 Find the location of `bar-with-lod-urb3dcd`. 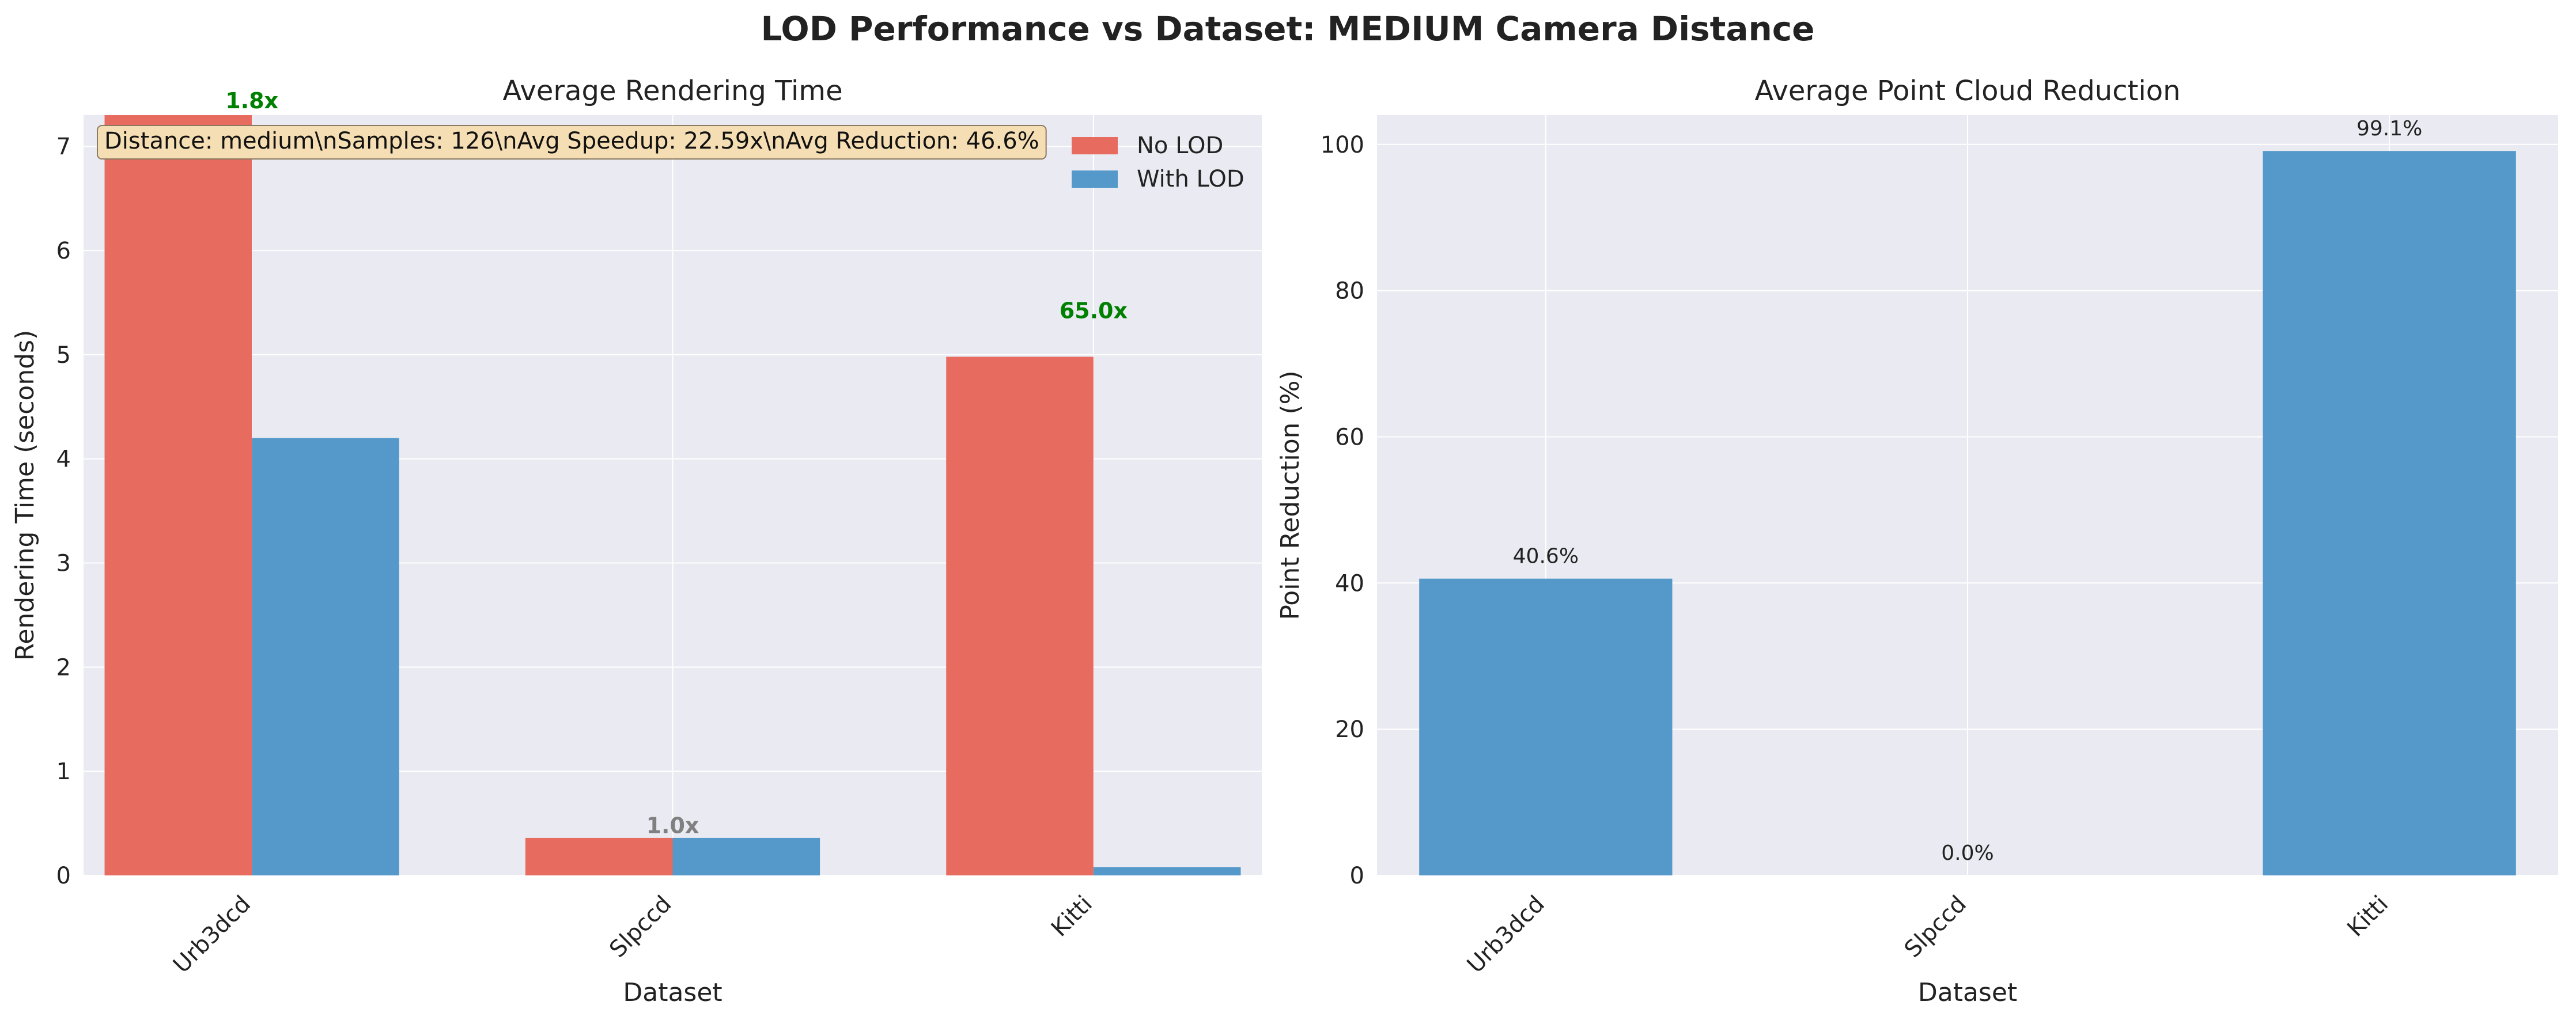

bar-with-lod-urb3dcd is located at coordinates (325, 657).